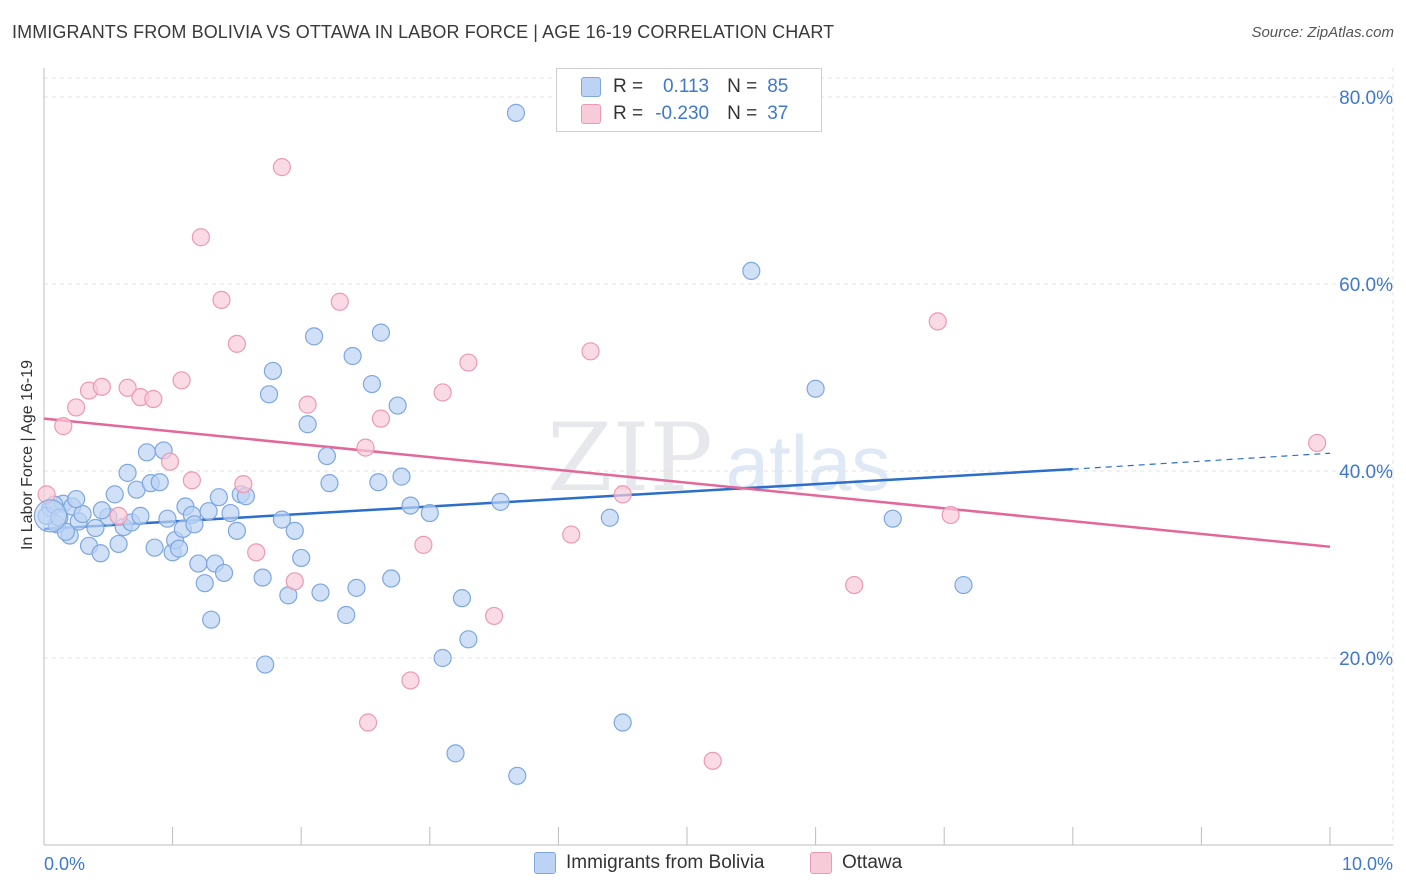 The height and width of the screenshot is (892, 1406). I want to click on watermark-atlas: atlas, so click(808, 463).